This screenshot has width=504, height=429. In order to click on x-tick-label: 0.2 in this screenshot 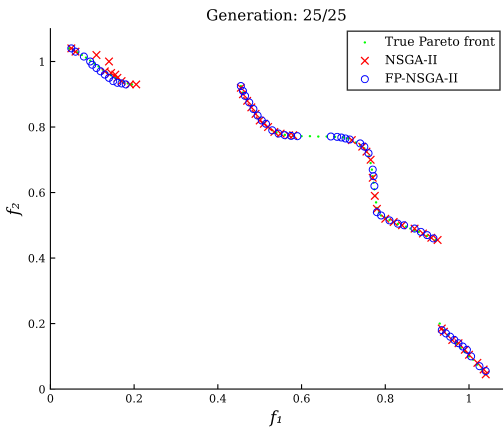, I will do `click(134, 398)`.